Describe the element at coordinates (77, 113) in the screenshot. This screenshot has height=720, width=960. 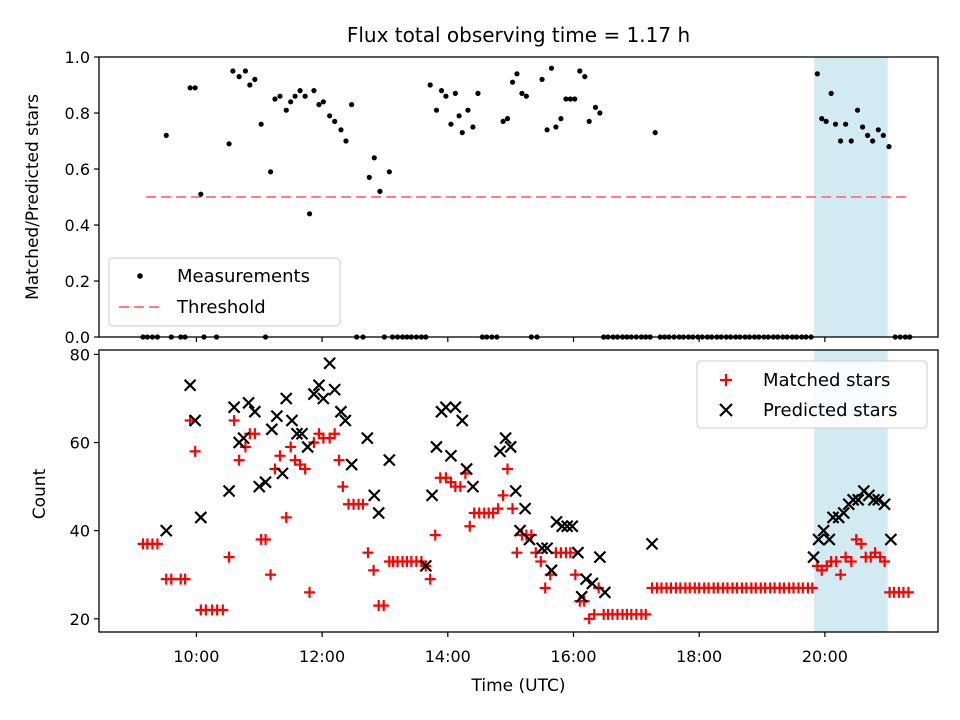
I see `ratio-y-tick-label: 0.8` at that location.